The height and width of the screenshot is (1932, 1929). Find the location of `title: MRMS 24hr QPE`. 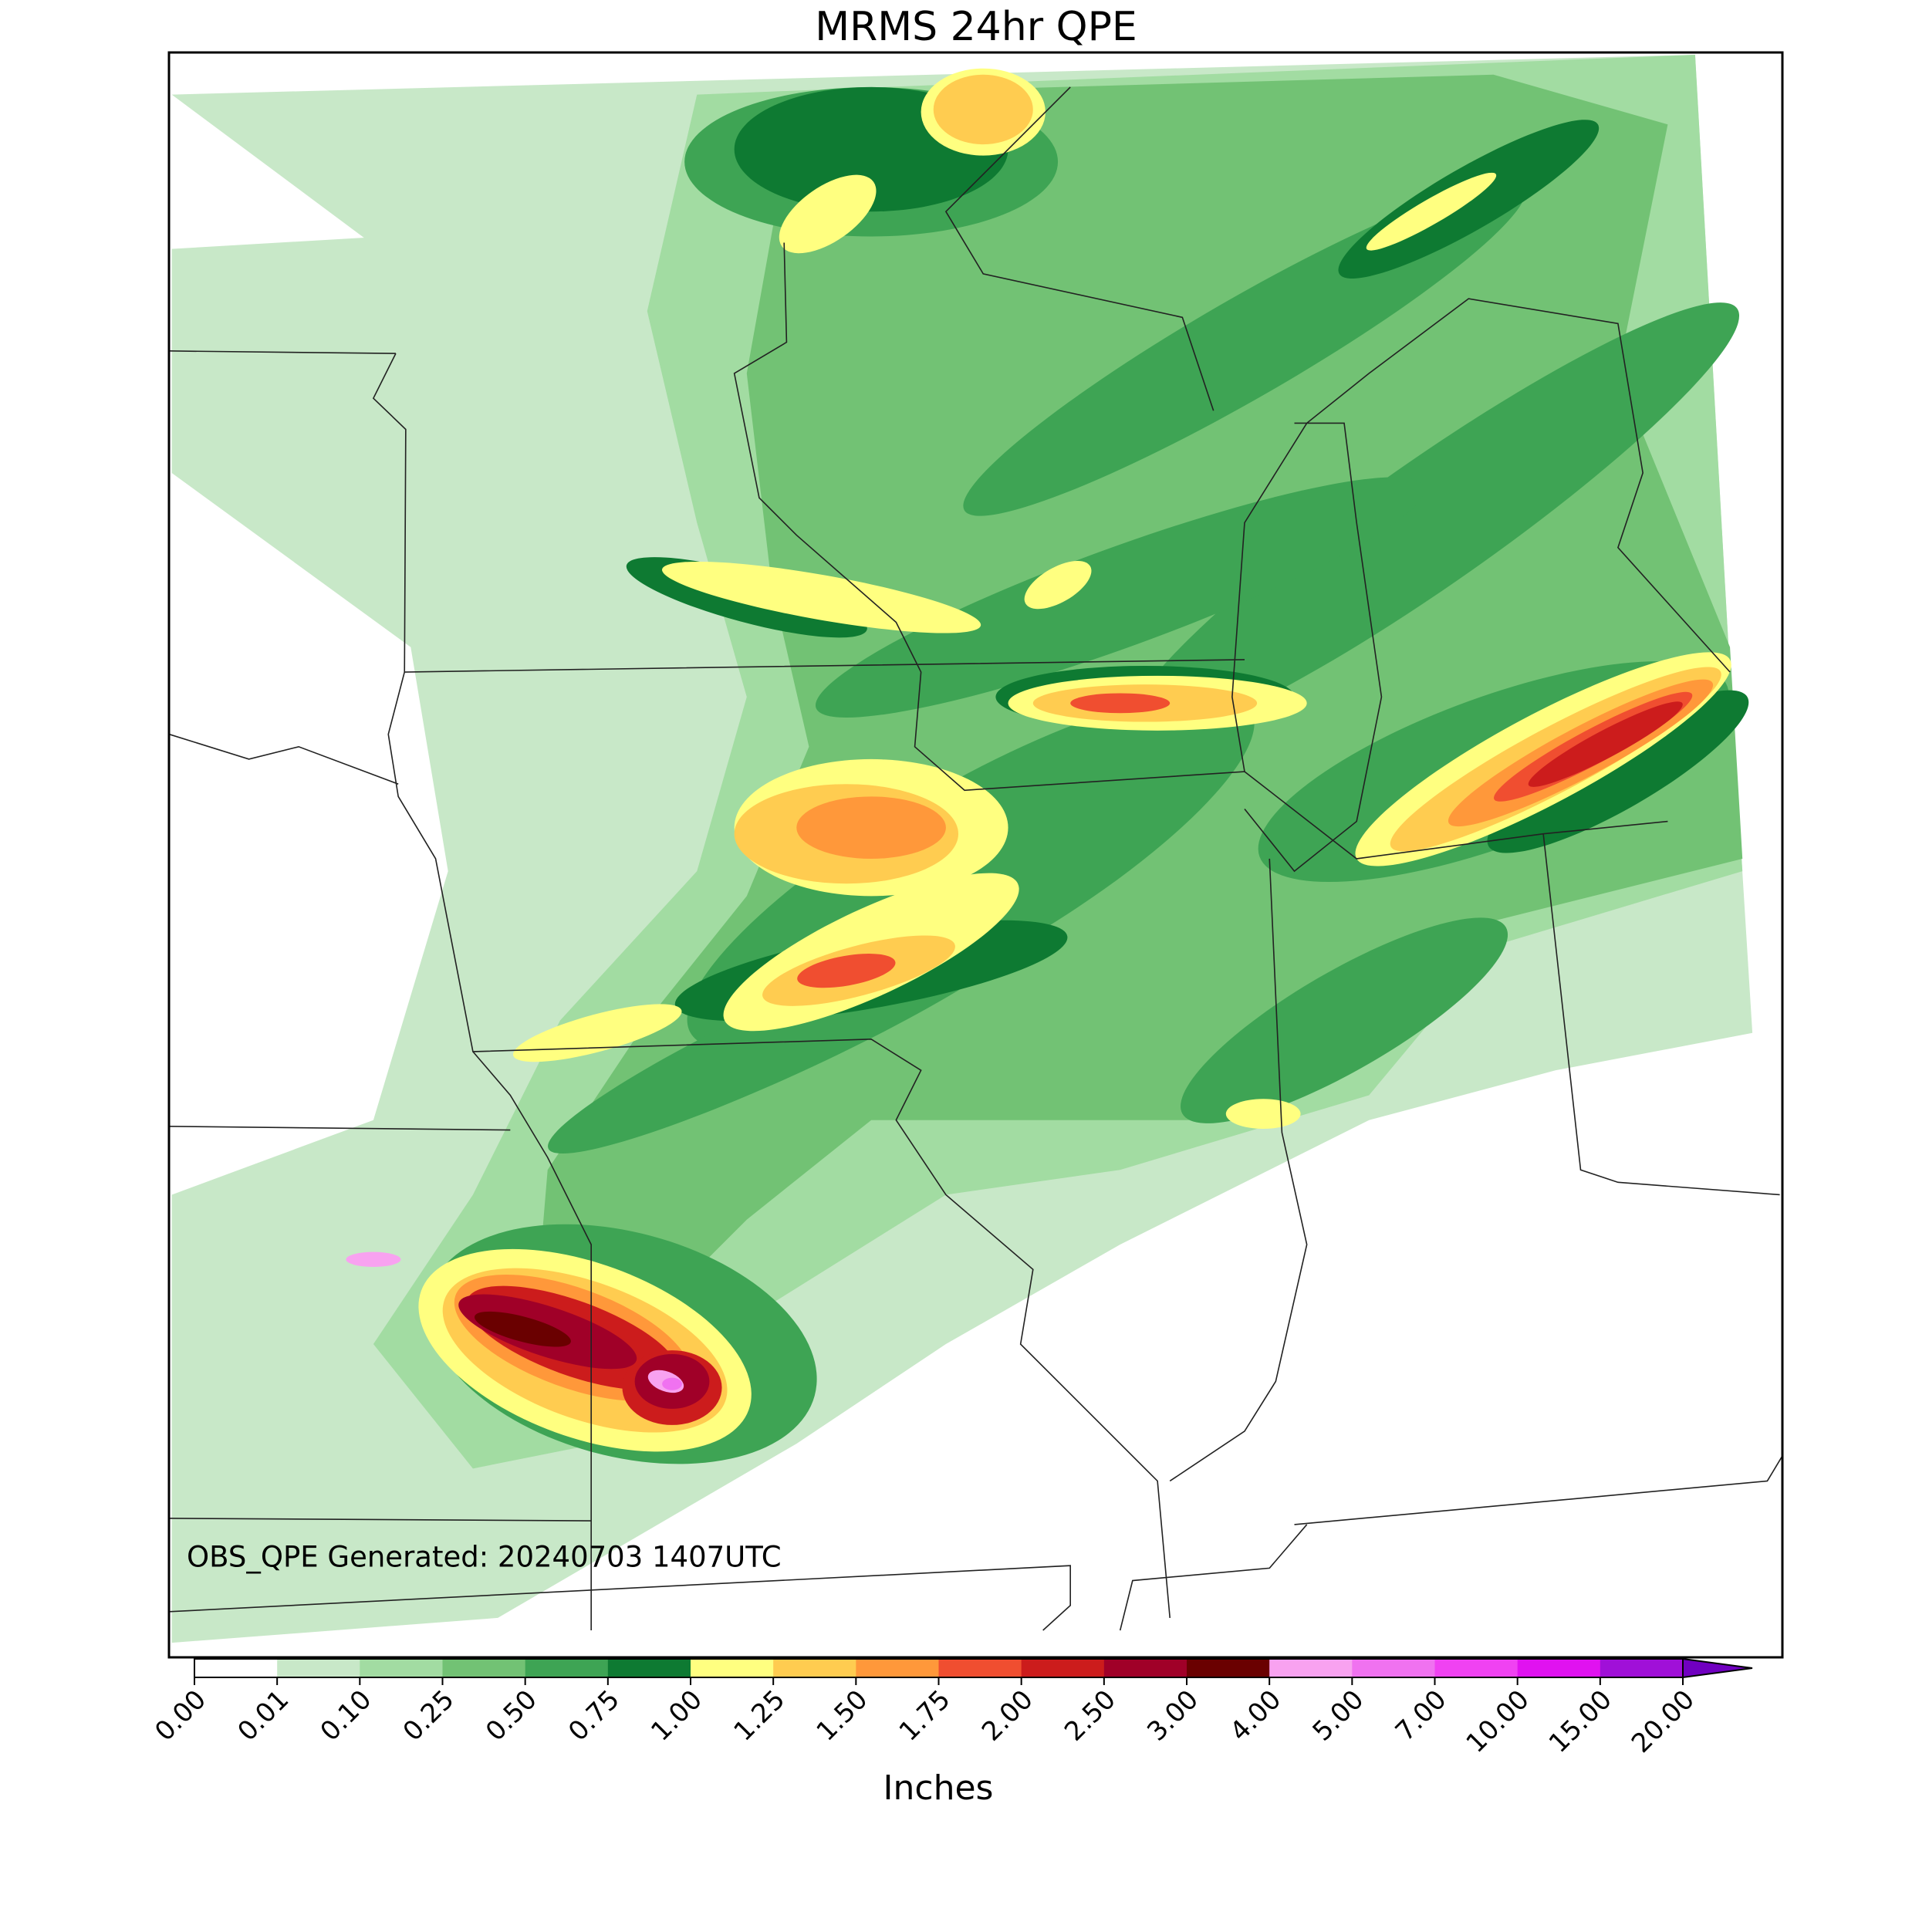

title: MRMS 24hr QPE is located at coordinates (976, 27).